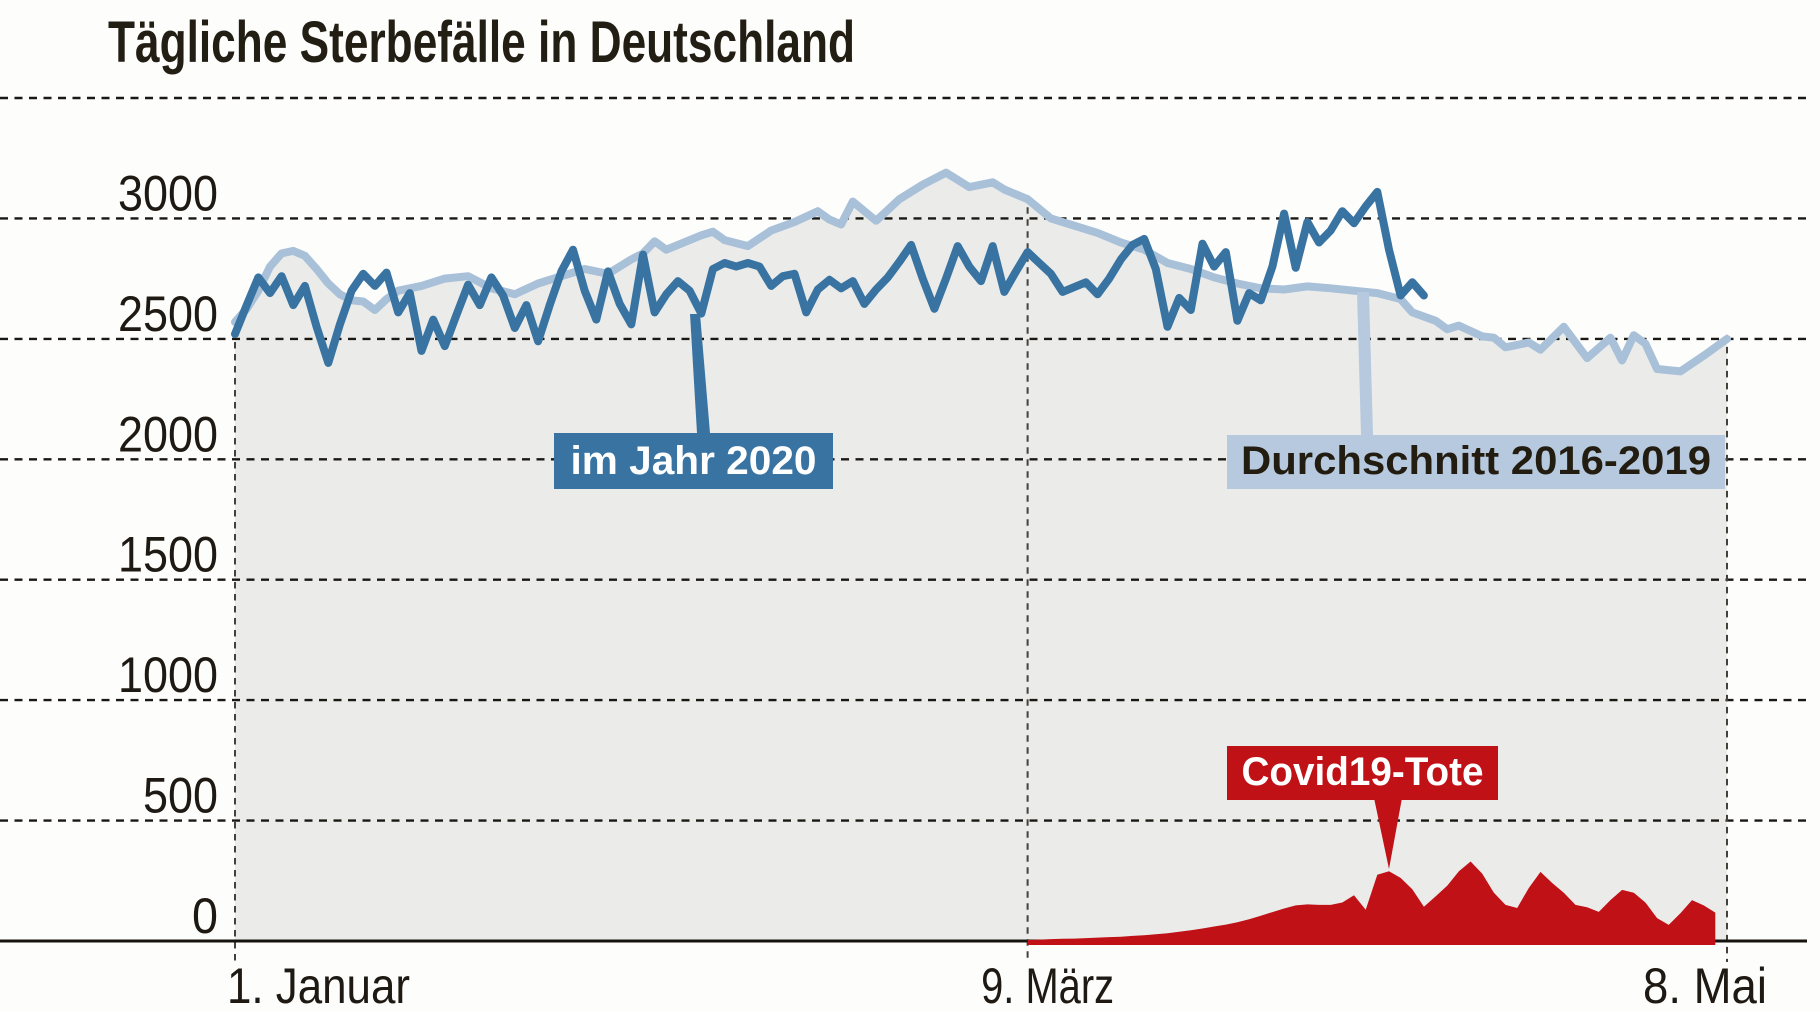 The image size is (1820, 1012). I want to click on y-tick-2500: 2500, so click(168, 314).